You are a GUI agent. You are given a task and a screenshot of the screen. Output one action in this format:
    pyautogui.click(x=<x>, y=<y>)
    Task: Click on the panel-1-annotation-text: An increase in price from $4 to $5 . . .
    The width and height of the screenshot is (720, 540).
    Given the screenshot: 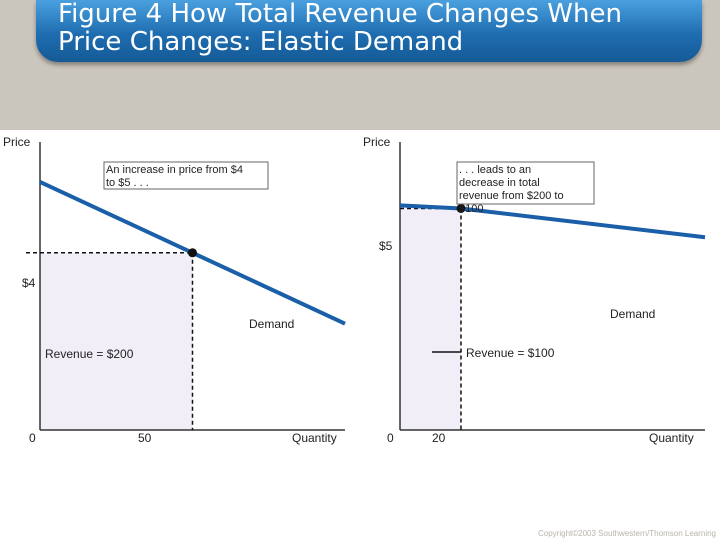 What is the action you would take?
    pyautogui.click(x=174, y=176)
    